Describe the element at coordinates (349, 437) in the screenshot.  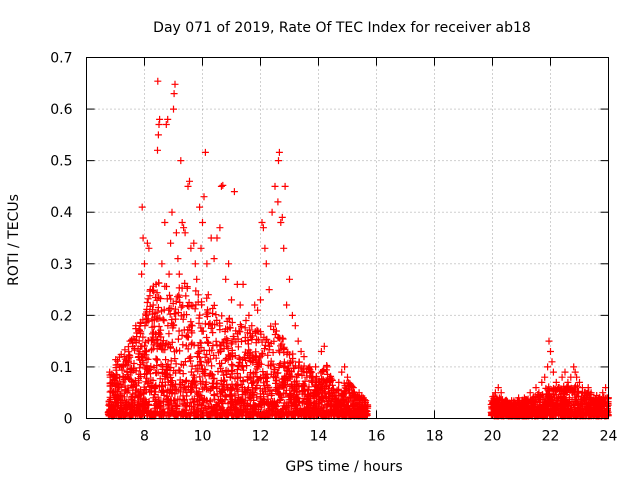
I see `x-tick-labels: 6 8 10 12 14 16 18 20 22 24` at that location.